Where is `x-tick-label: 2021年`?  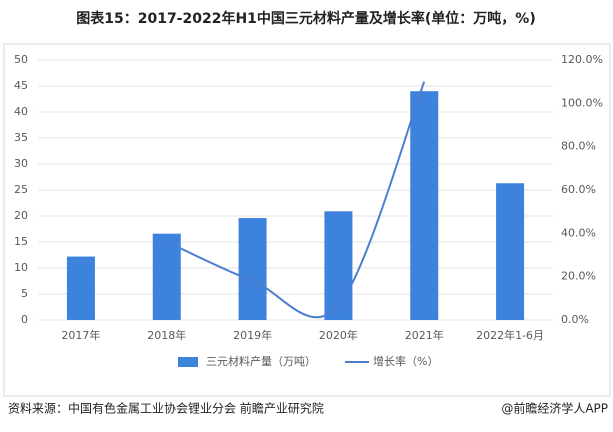 x-tick-label: 2021年 is located at coordinates (424, 335).